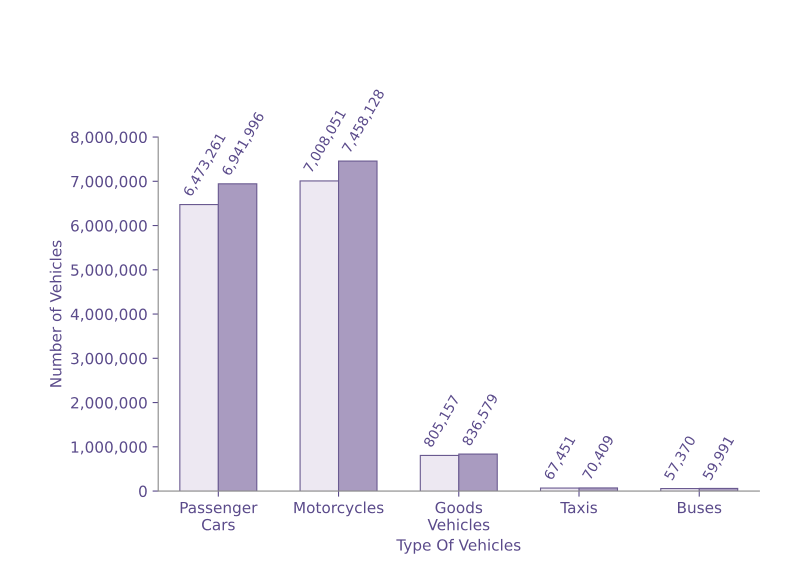 This screenshot has width=791, height=571. I want to click on y-tick-label: 7,000,000, so click(109, 182).